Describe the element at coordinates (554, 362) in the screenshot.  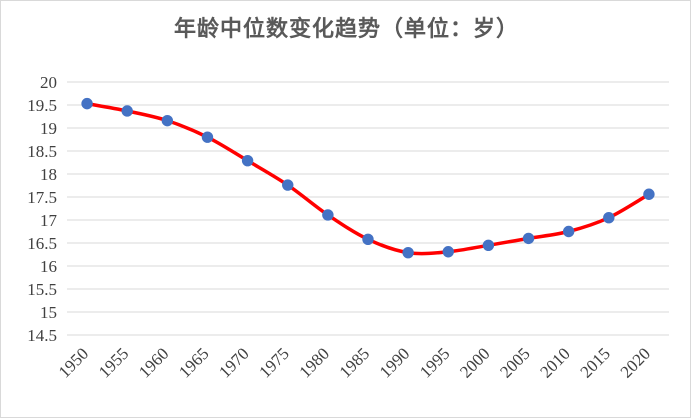
I see `x-tick-label: 2010` at that location.